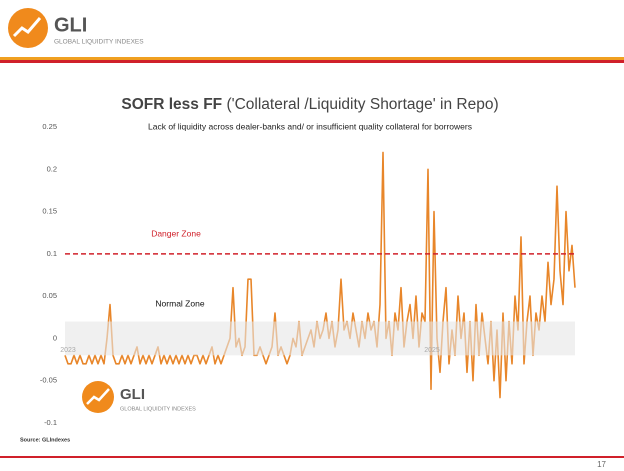  Describe the element at coordinates (49, 211) in the screenshot. I see `y-tick-label: 0.15` at that location.